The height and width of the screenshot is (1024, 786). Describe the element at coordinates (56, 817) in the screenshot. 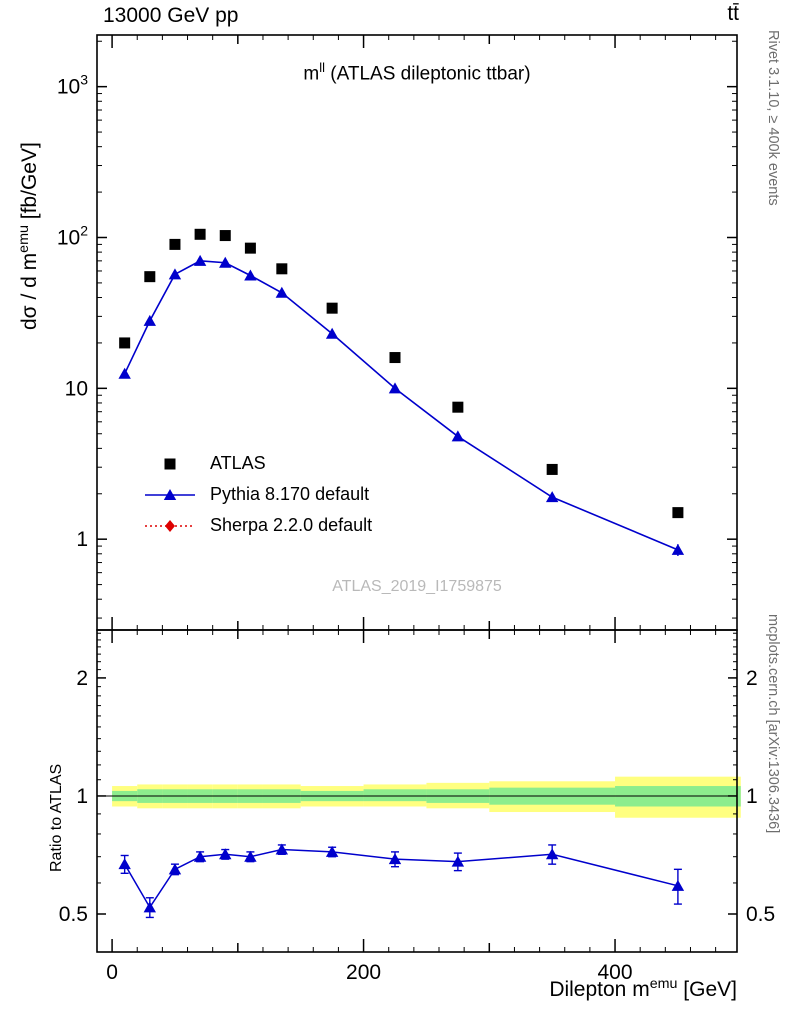

I see `ratio-y-axis-label: Ratio to ATLAS` at that location.